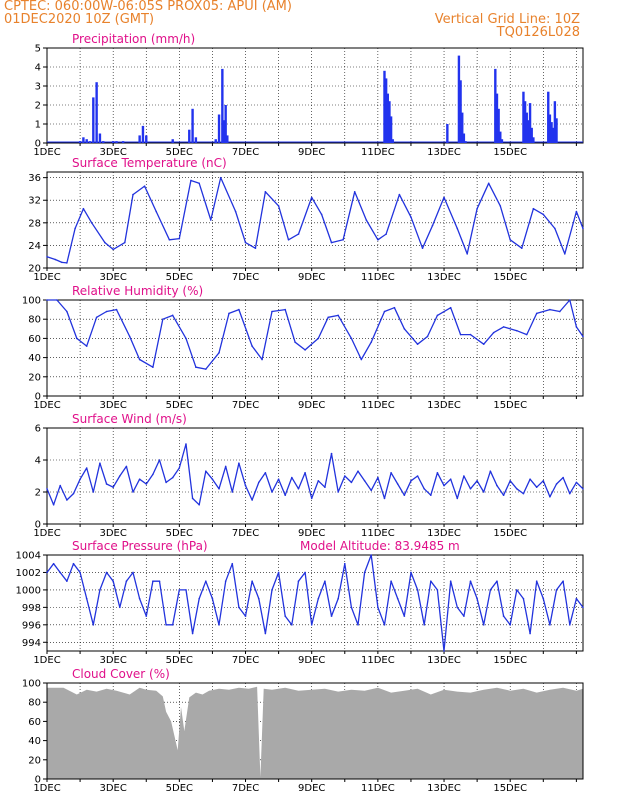  Describe the element at coordinates (112, 152) in the screenshot. I see `x-tick-label: 3DEC` at that location.